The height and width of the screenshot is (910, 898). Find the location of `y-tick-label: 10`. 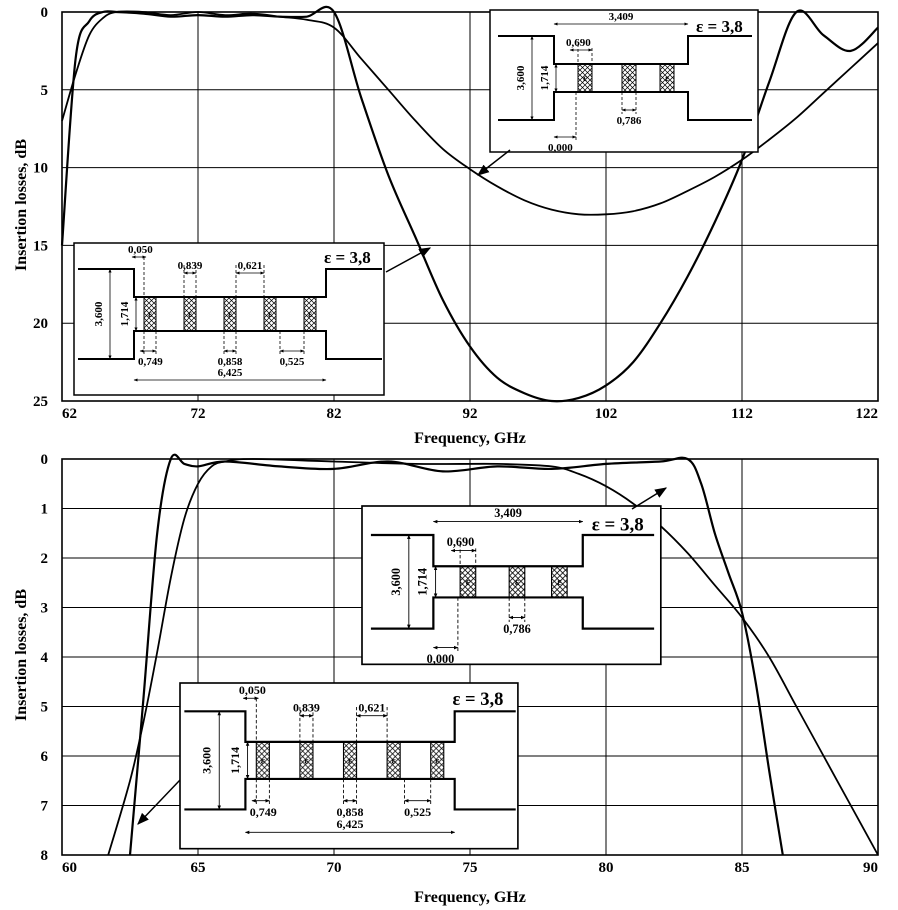

y-tick-label: 10 is located at coordinates (40, 169).